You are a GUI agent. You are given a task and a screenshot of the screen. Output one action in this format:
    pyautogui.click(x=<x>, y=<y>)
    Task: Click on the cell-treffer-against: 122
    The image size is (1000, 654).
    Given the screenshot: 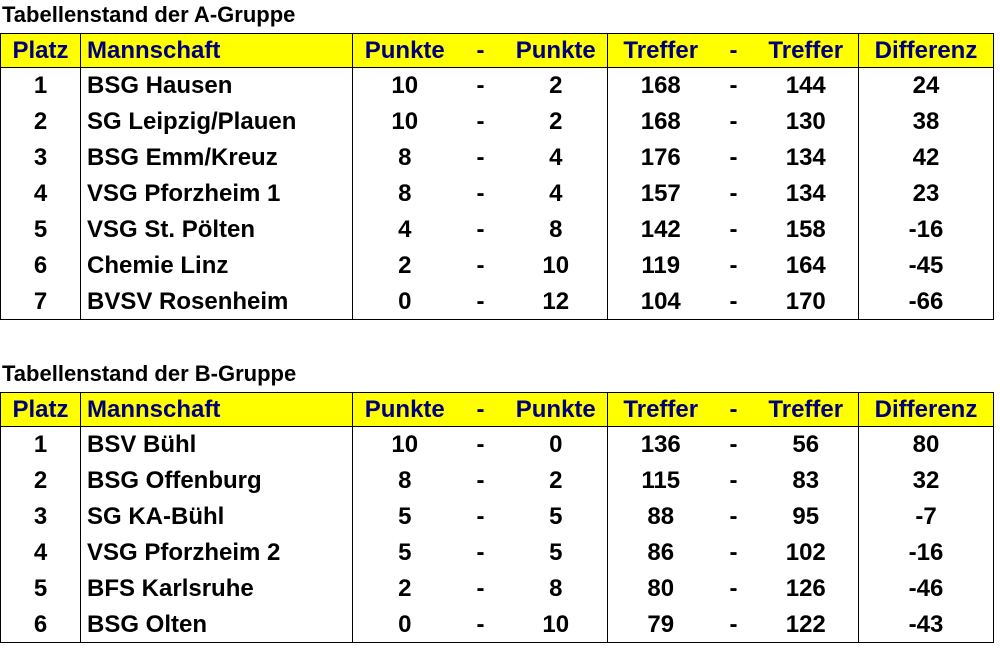 What is the action you would take?
    pyautogui.click(x=806, y=624)
    